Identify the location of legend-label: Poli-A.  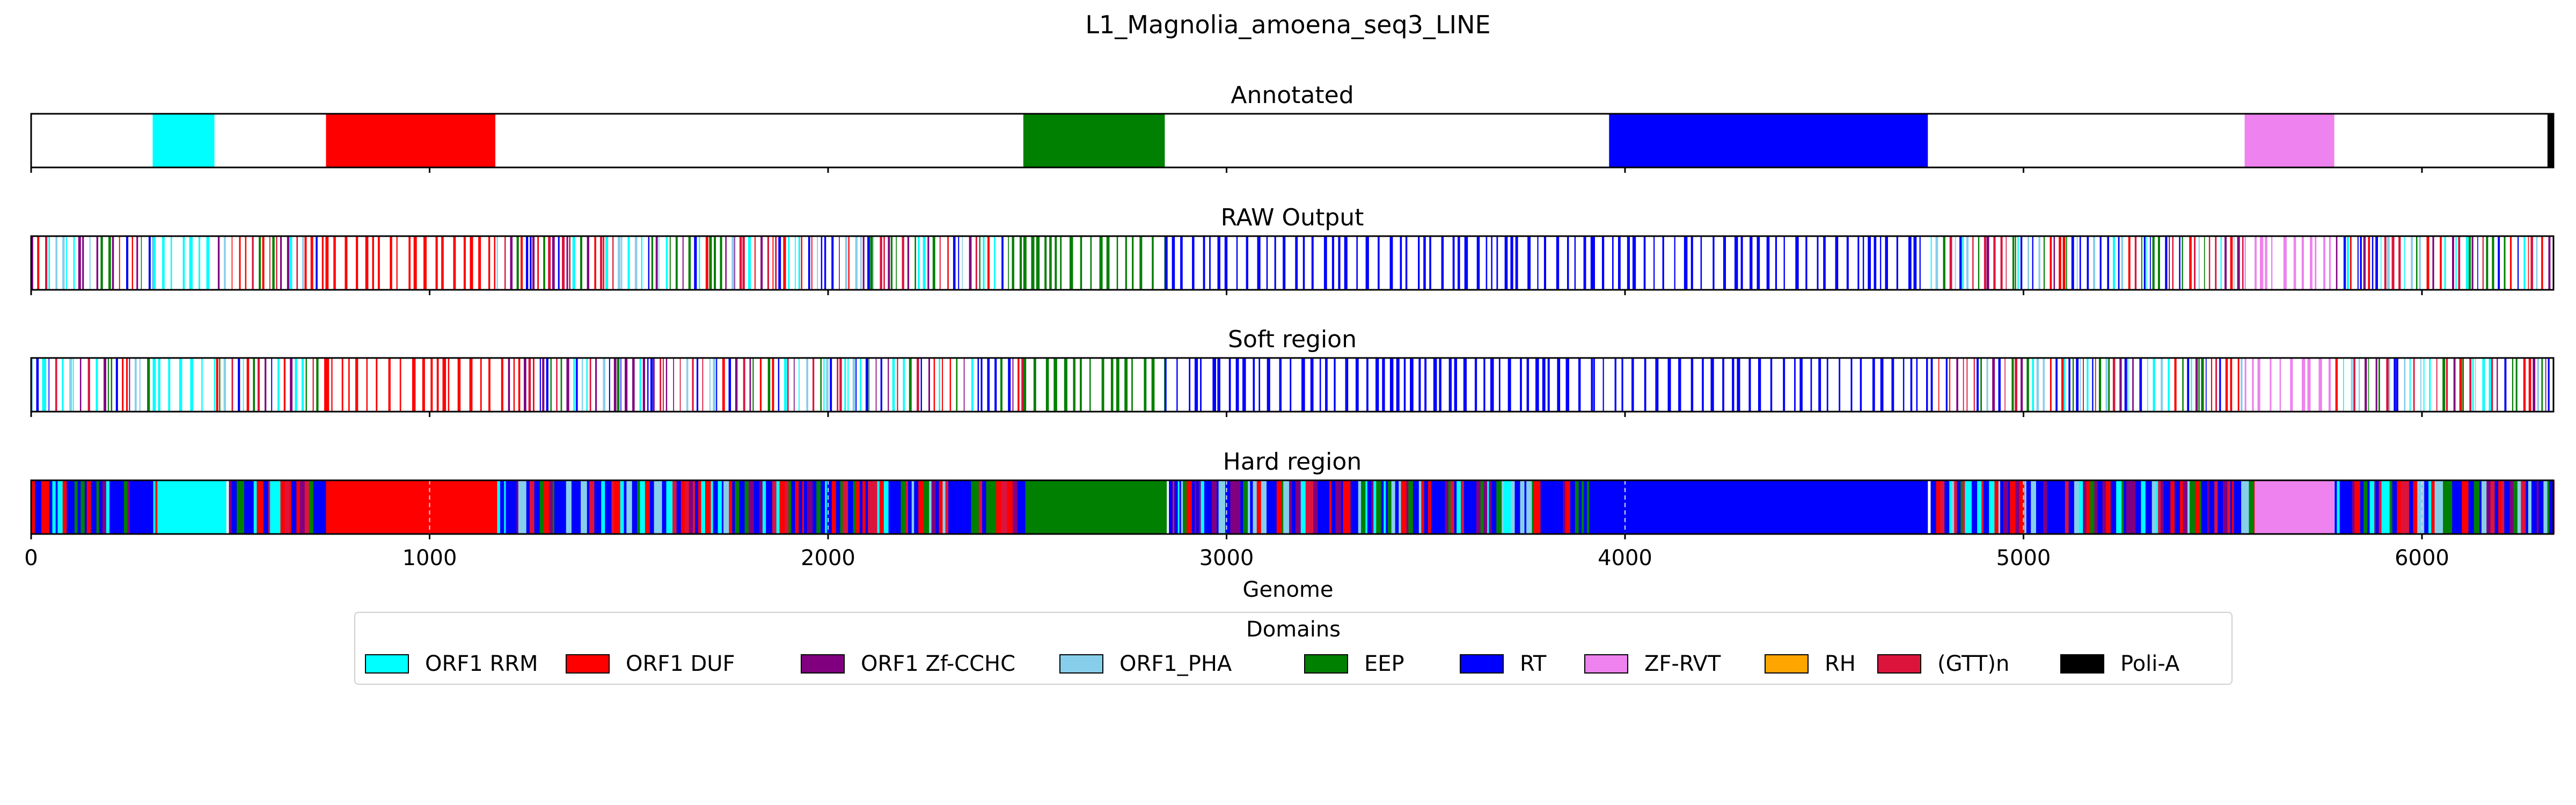
(2150, 664).